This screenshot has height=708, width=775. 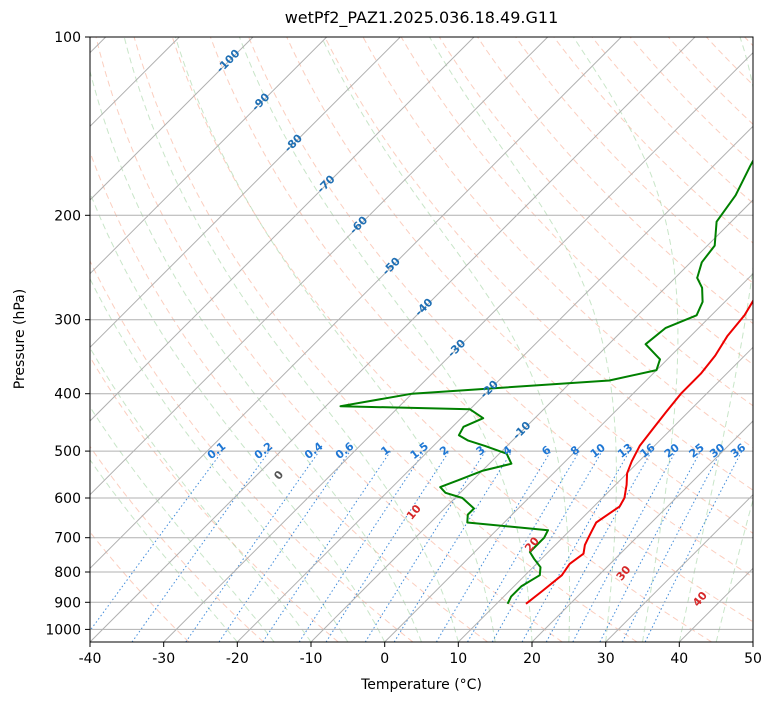 I want to click on x-tick-label: -40, so click(x=90, y=659).